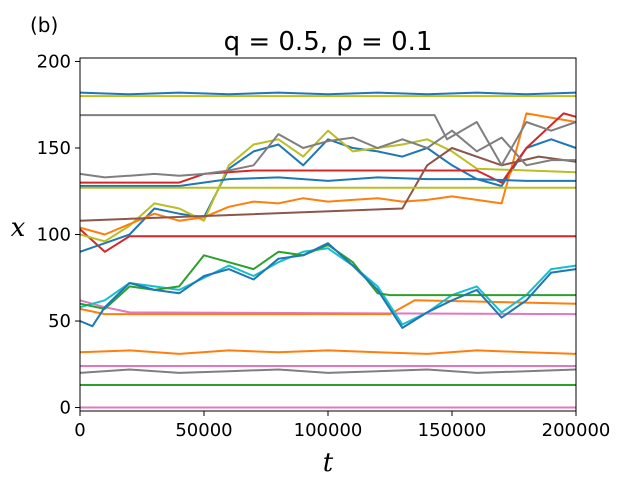 This screenshot has width=640, height=480. Describe the element at coordinates (54, 148) in the screenshot. I see `y-tick-label-3: 150` at that location.